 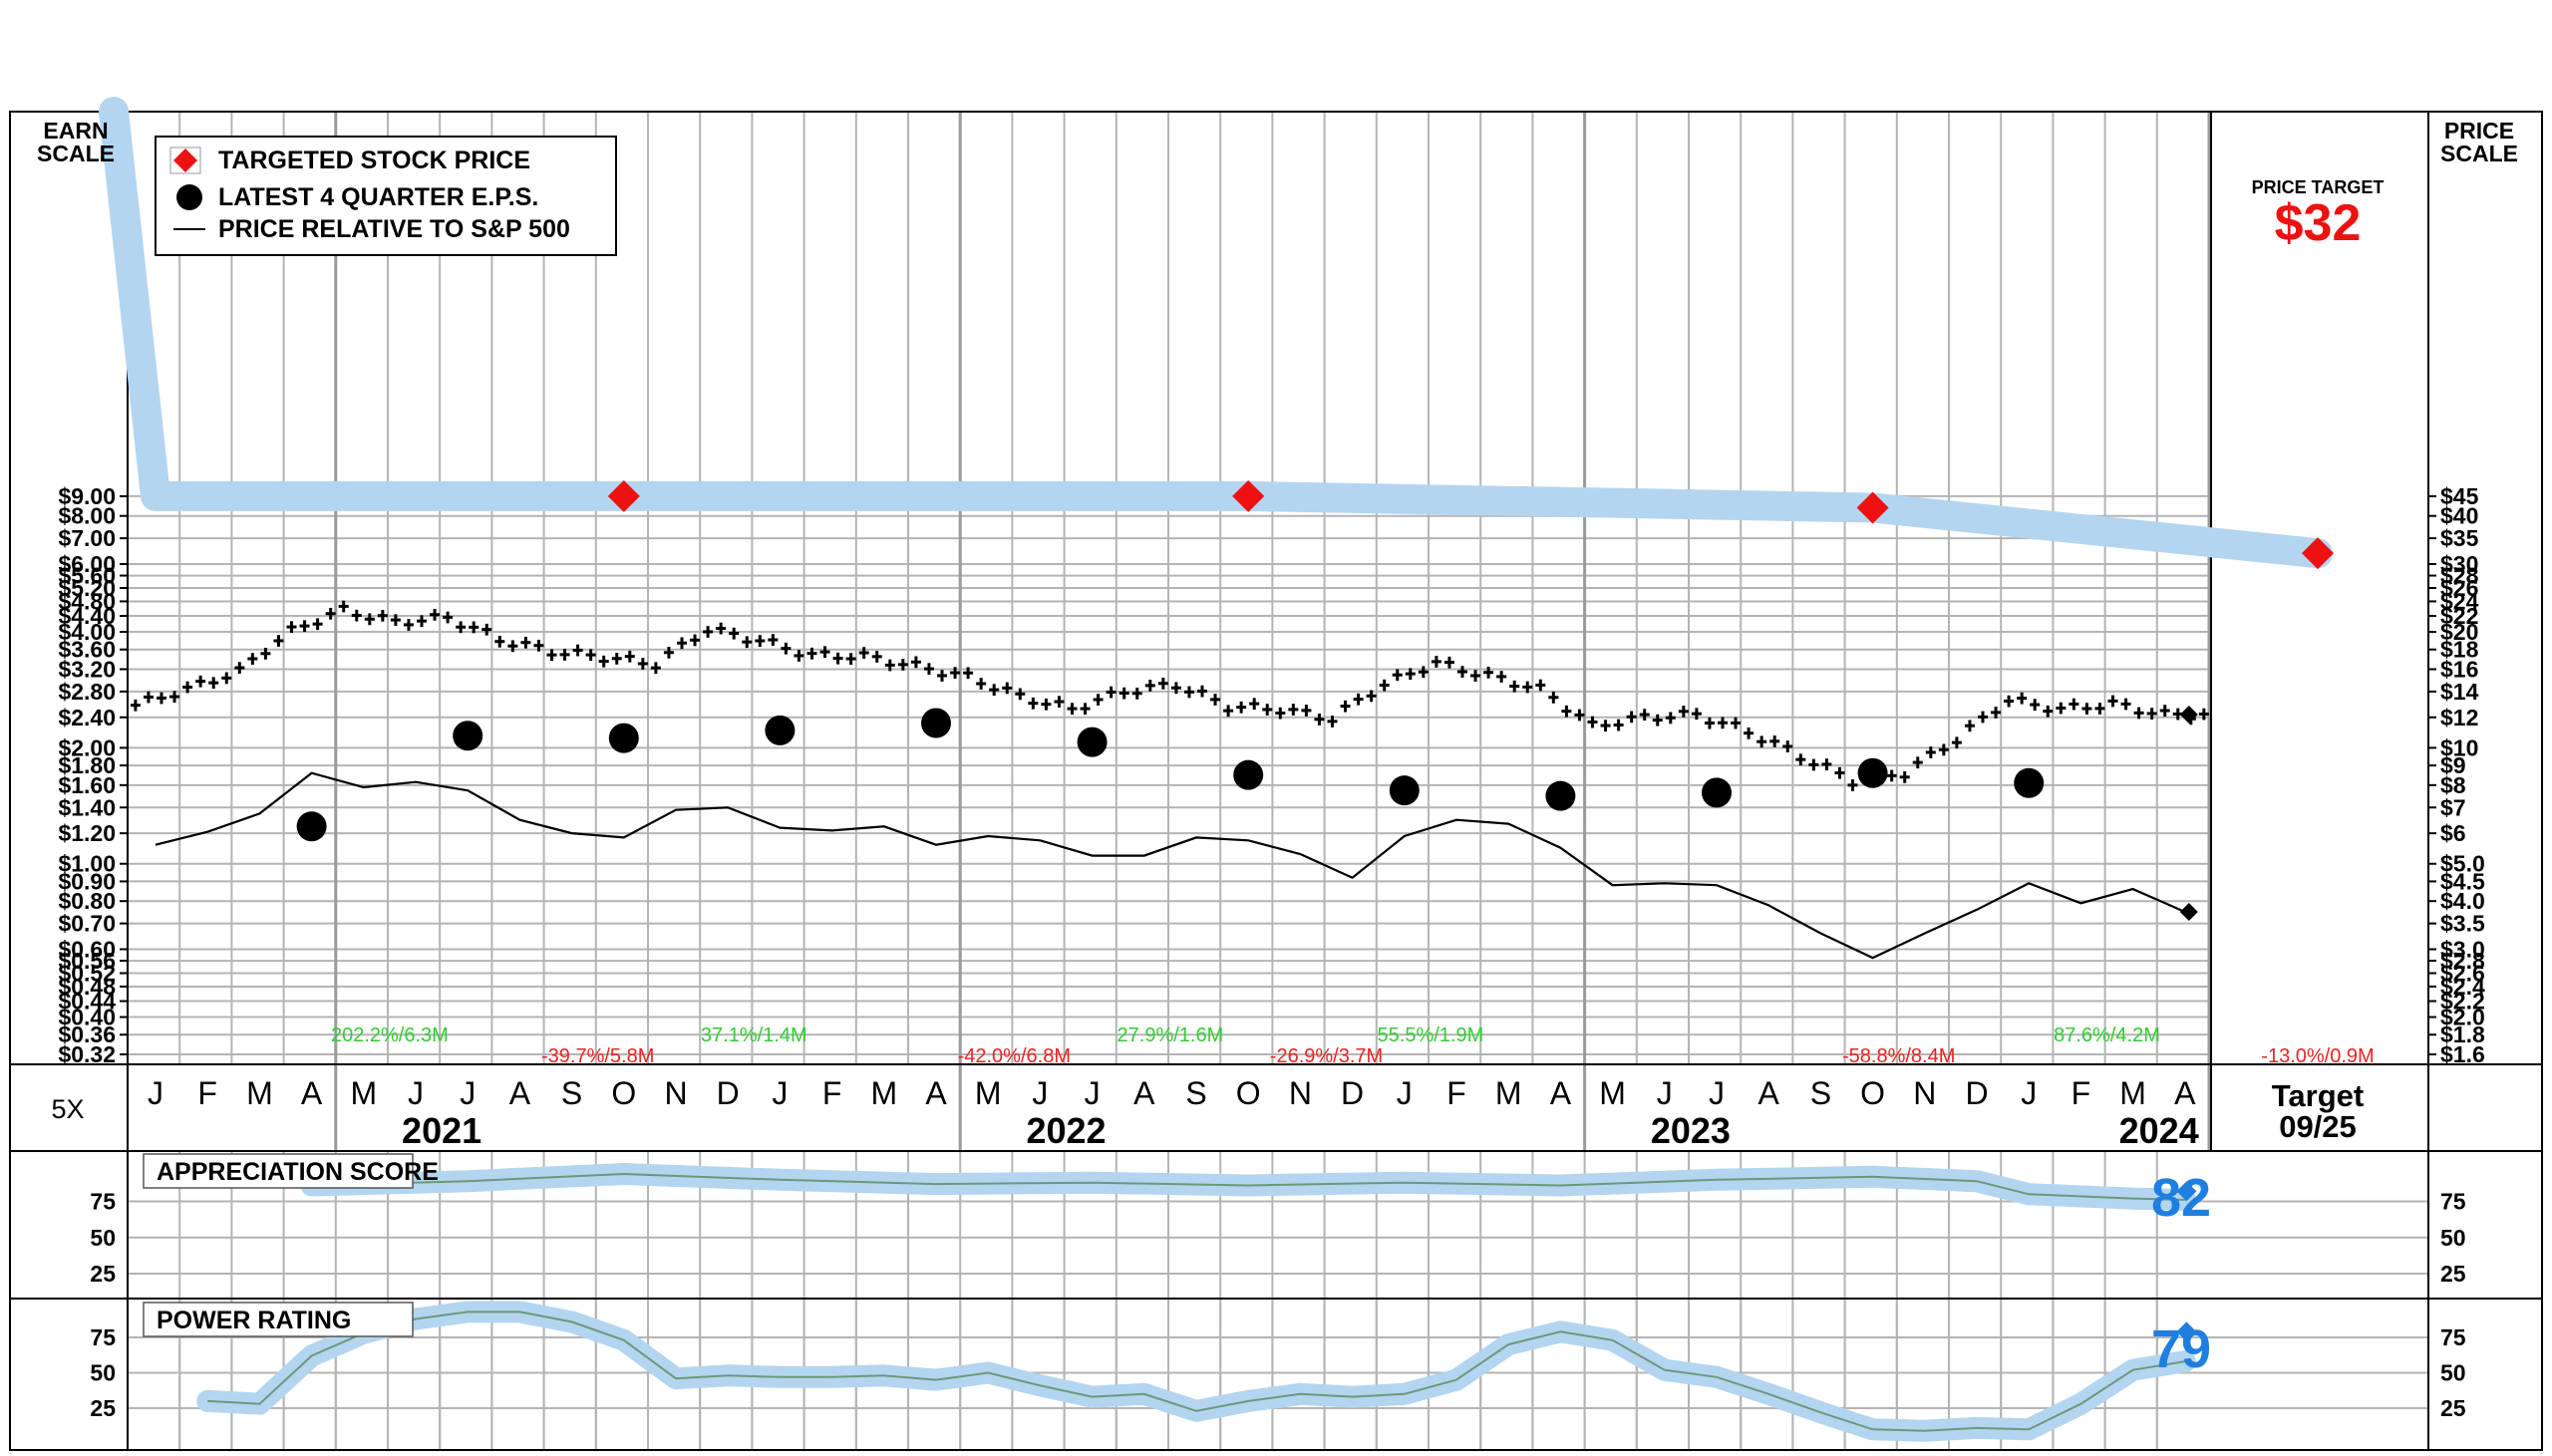 I want to click on power-rating-line, so click(x=1196, y=1371).